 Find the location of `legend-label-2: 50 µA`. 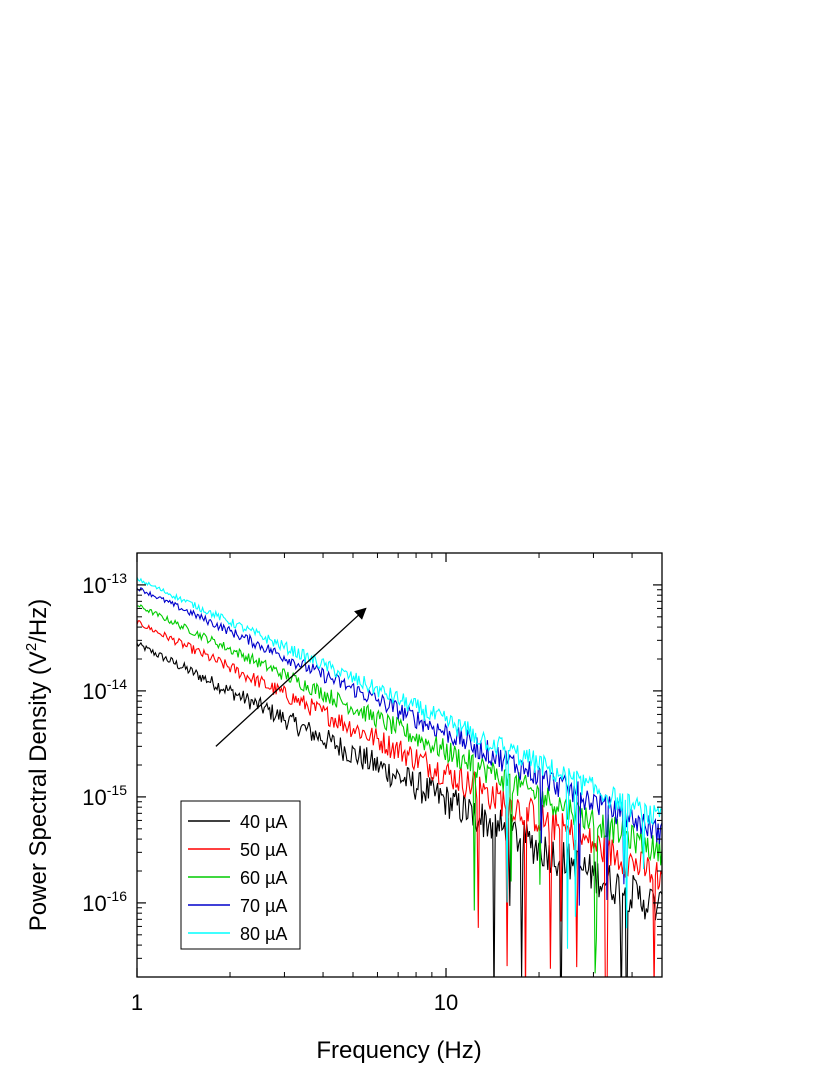

legend-label-2: 50 µA is located at coordinates (263, 850).